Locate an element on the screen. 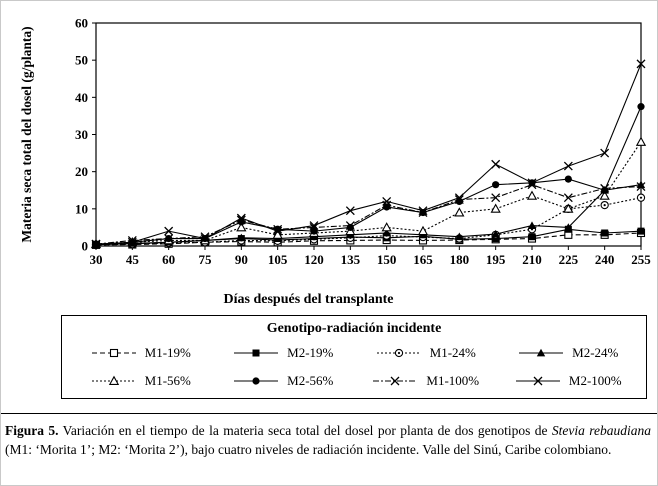 This screenshot has width=658, height=486. svg-text: 40 is located at coordinates (81, 97).